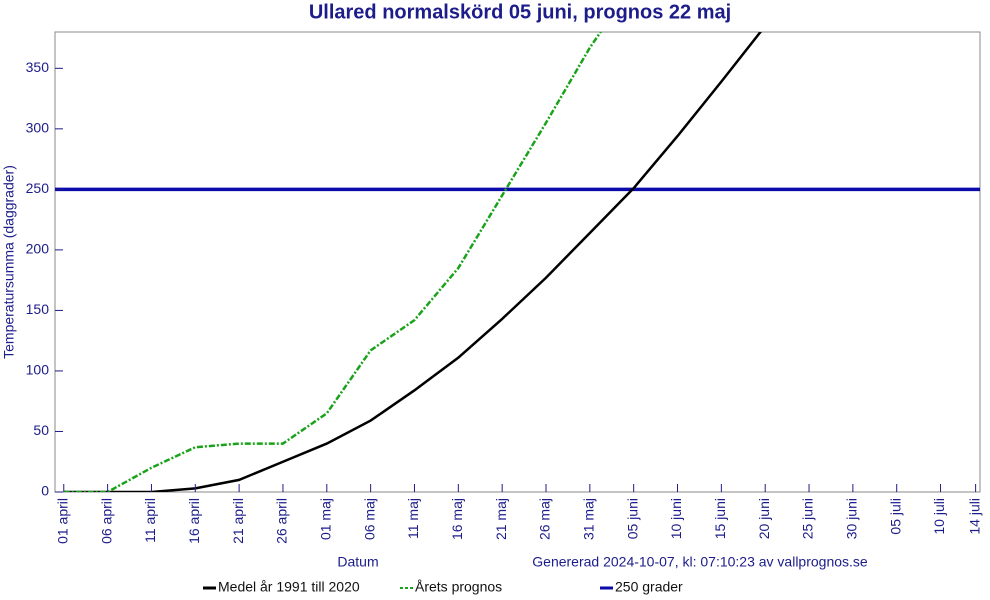  Describe the element at coordinates (457, 519) in the screenshot. I see `x-tick-label: 16 maj` at that location.